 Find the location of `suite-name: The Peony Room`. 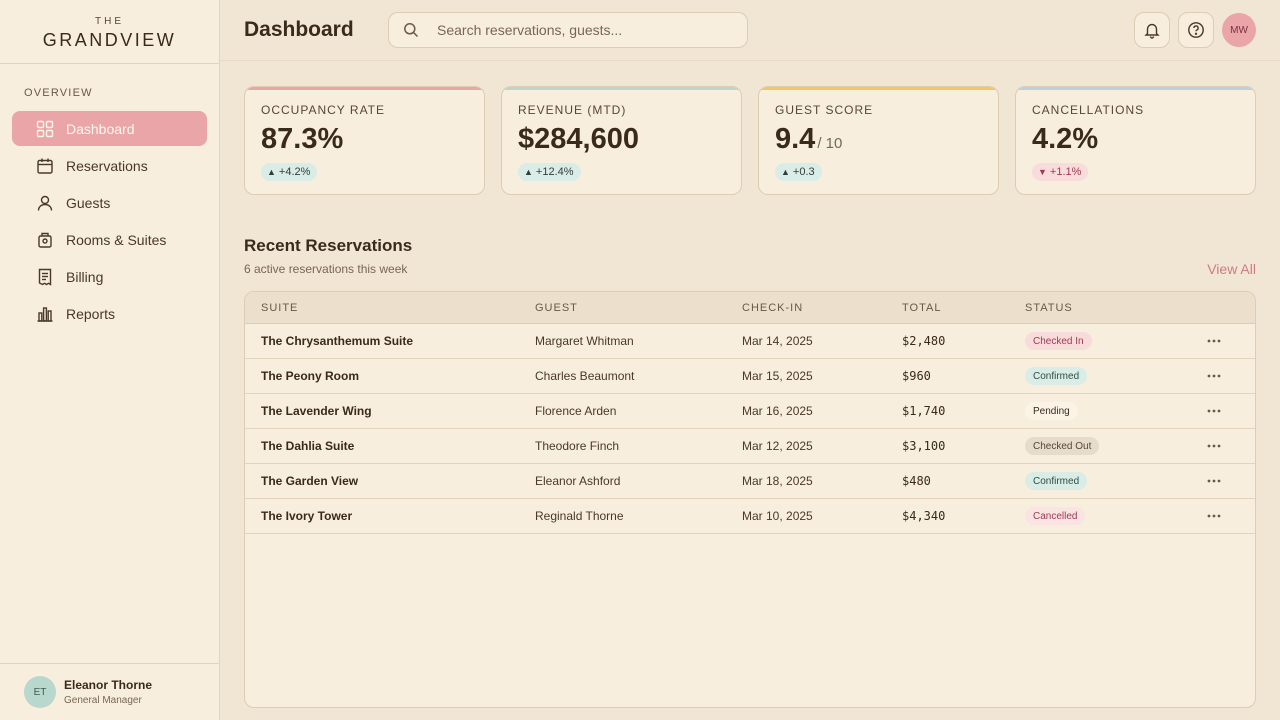

suite-name: The Peony Room is located at coordinates (310, 376).